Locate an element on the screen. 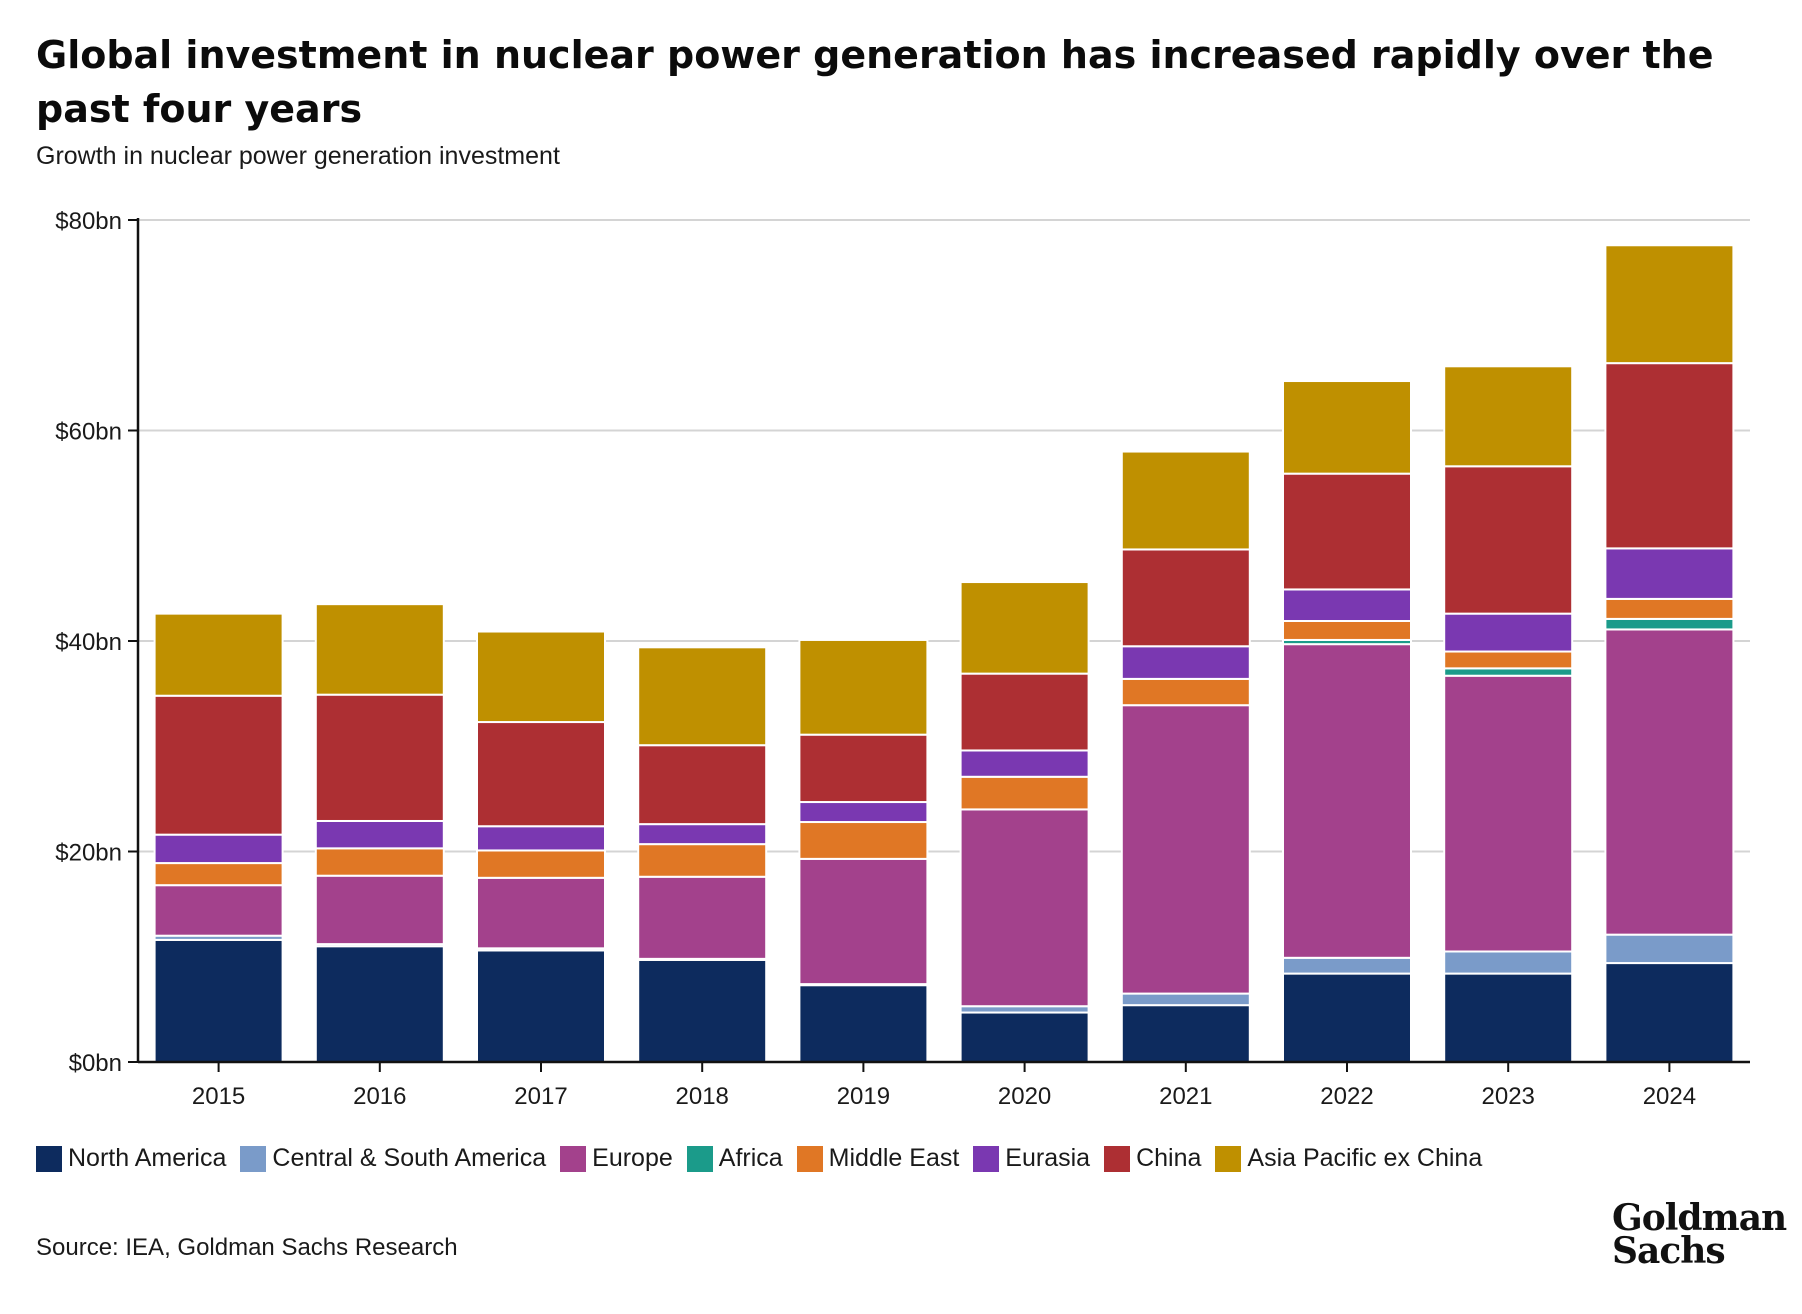 The image size is (1802, 1314). y-tick-label: $20bn is located at coordinates (88, 853).